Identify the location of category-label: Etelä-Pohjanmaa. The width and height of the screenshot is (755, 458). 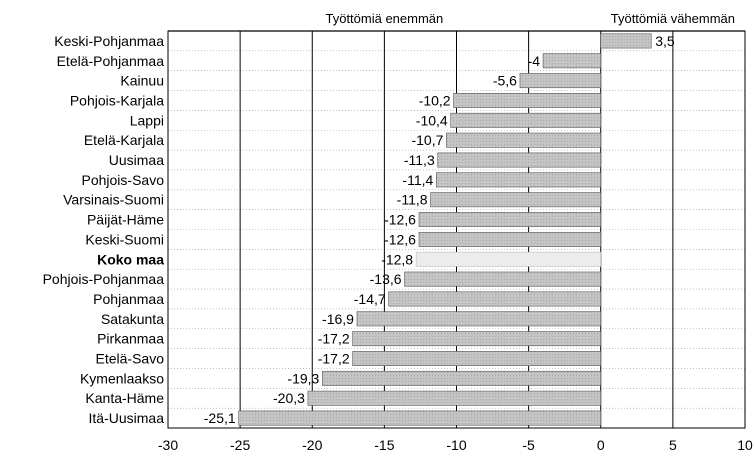
(111, 61).